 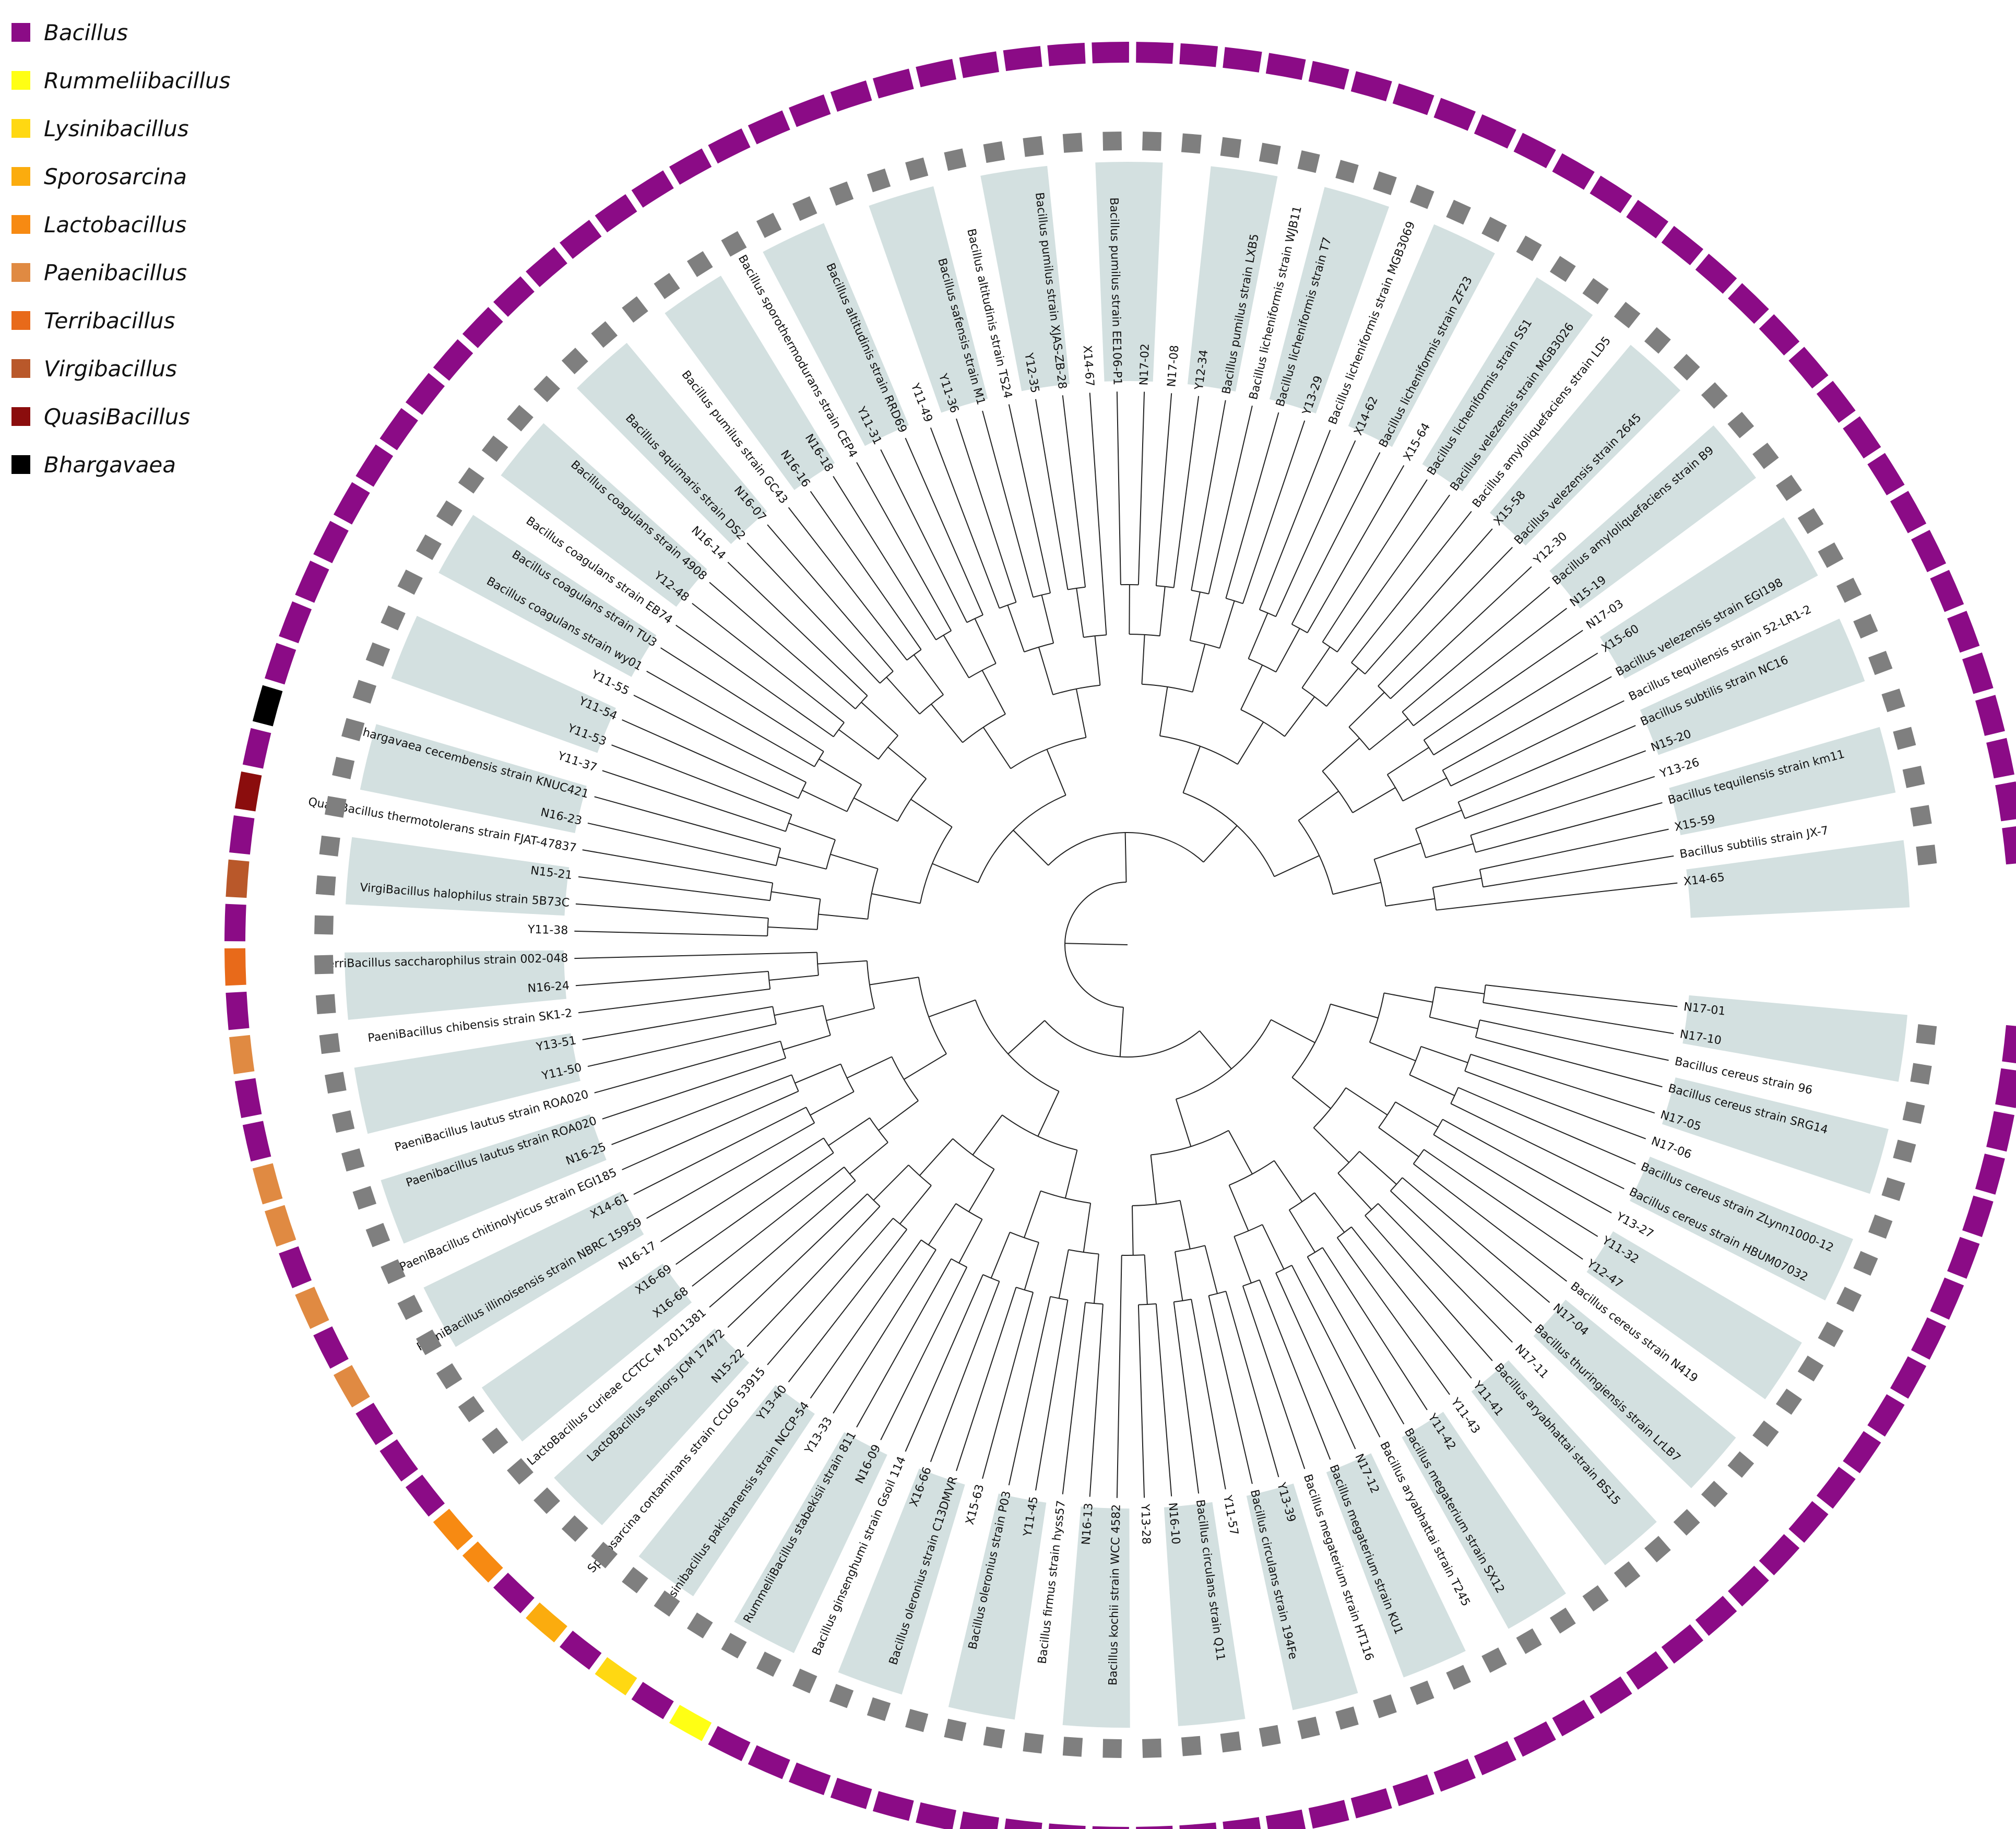 I want to click on leaf-label: Y11-57, so click(x=1230, y=1515).